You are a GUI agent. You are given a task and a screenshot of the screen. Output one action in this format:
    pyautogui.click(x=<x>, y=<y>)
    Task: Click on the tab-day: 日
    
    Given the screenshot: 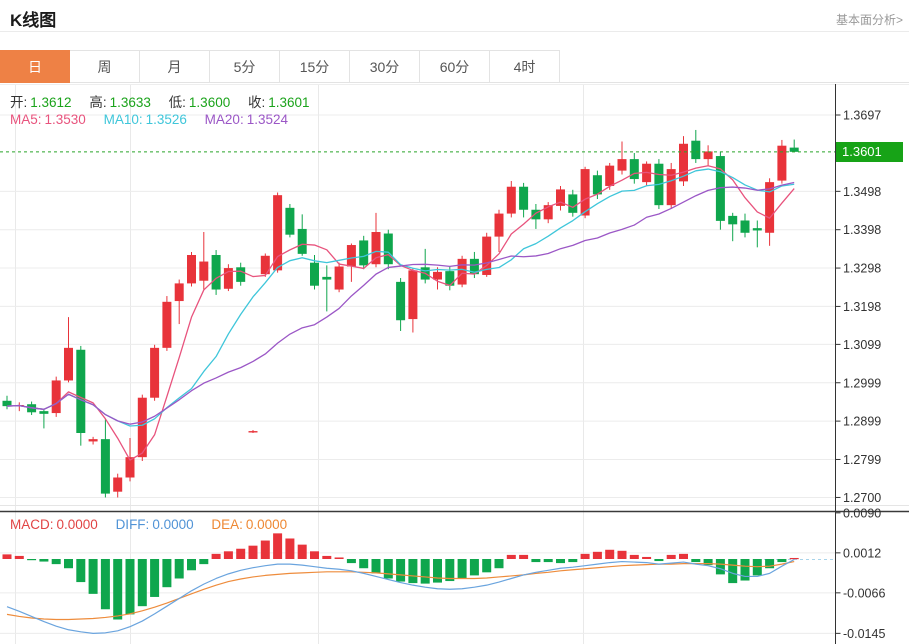 What is the action you would take?
    pyautogui.click(x=35, y=66)
    